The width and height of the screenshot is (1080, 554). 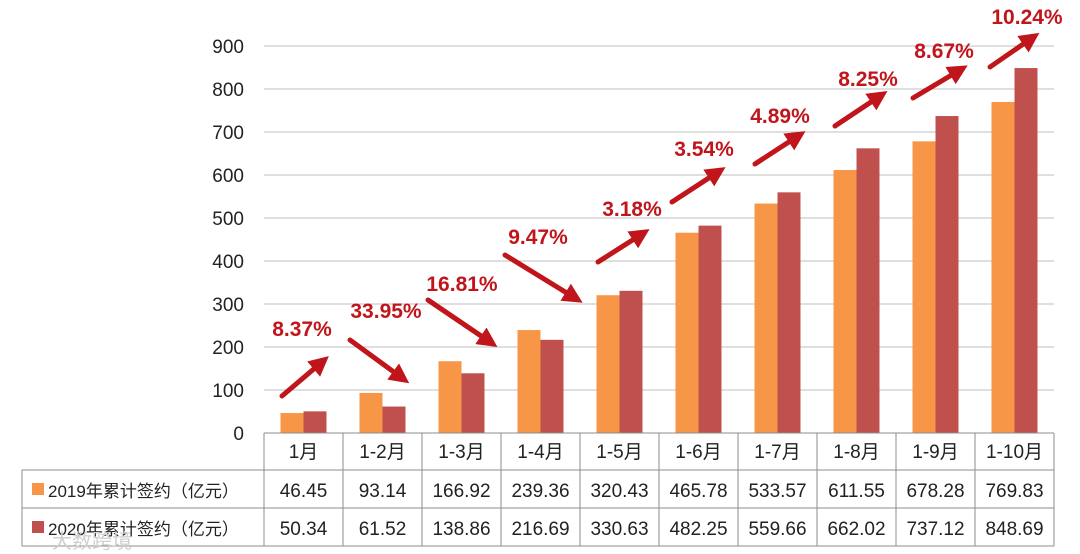 I want to click on y-tick-label: 600, so click(x=228, y=176).